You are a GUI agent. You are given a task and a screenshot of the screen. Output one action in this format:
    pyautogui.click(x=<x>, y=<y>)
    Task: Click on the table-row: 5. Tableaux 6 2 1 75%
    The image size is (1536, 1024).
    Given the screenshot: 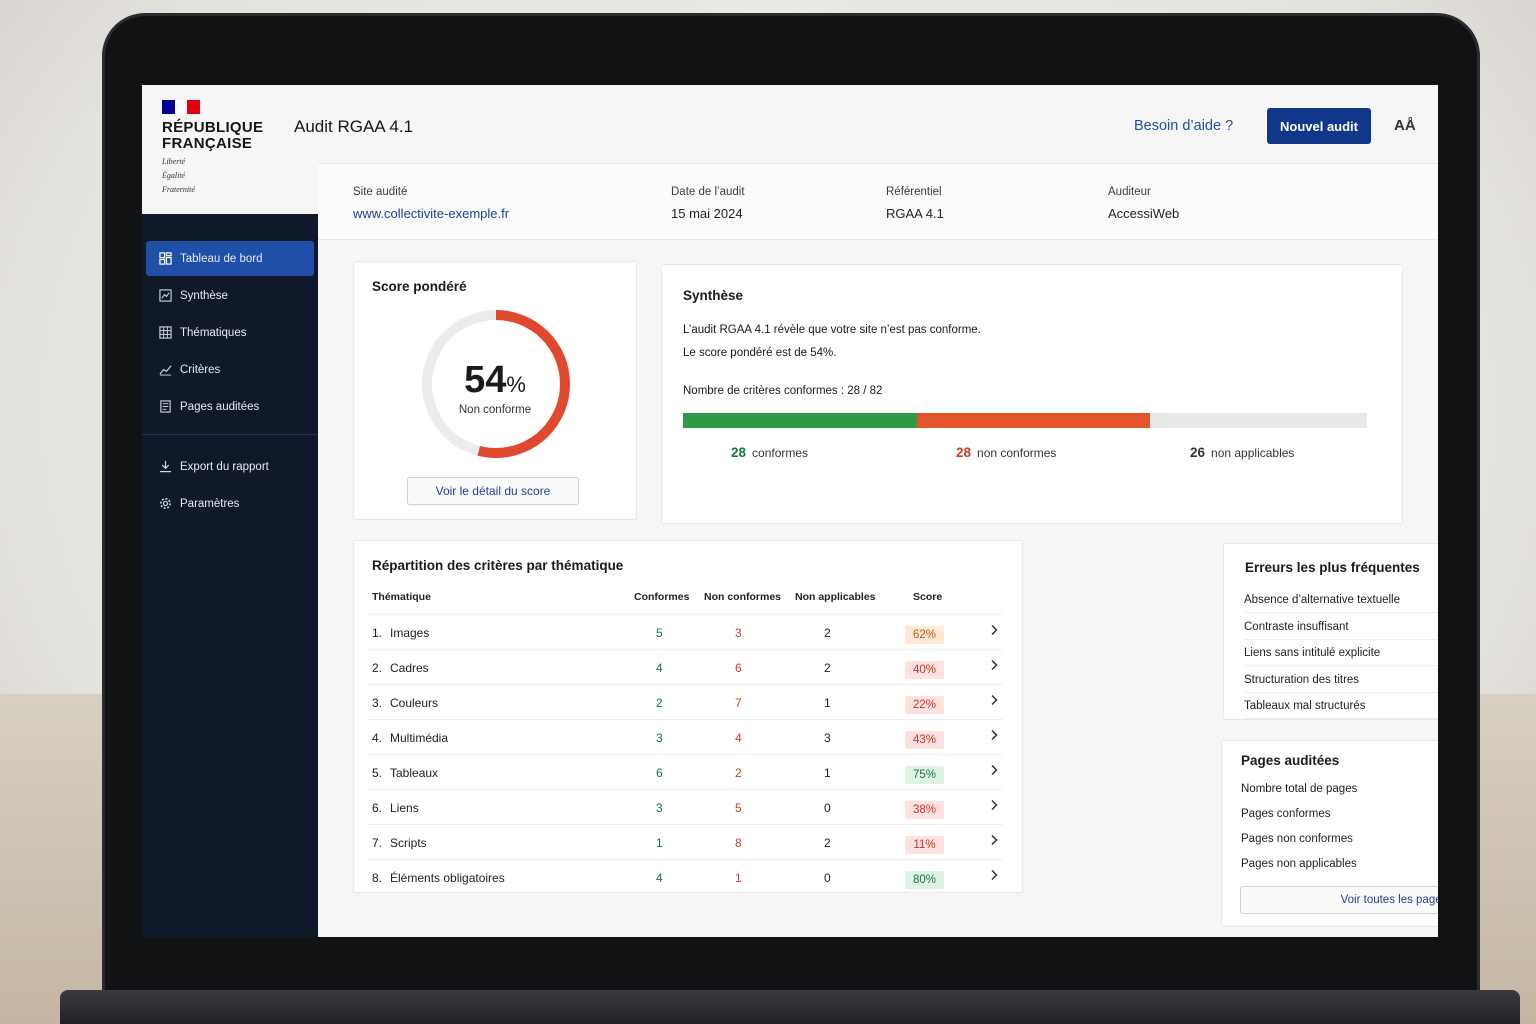 What is the action you would take?
    pyautogui.click(x=685, y=771)
    